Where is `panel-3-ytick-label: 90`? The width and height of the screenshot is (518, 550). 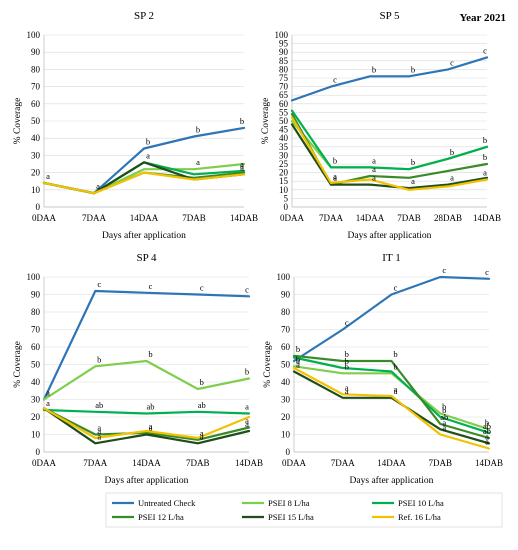 panel-3-ytick-label: 90 is located at coordinates (36, 295).